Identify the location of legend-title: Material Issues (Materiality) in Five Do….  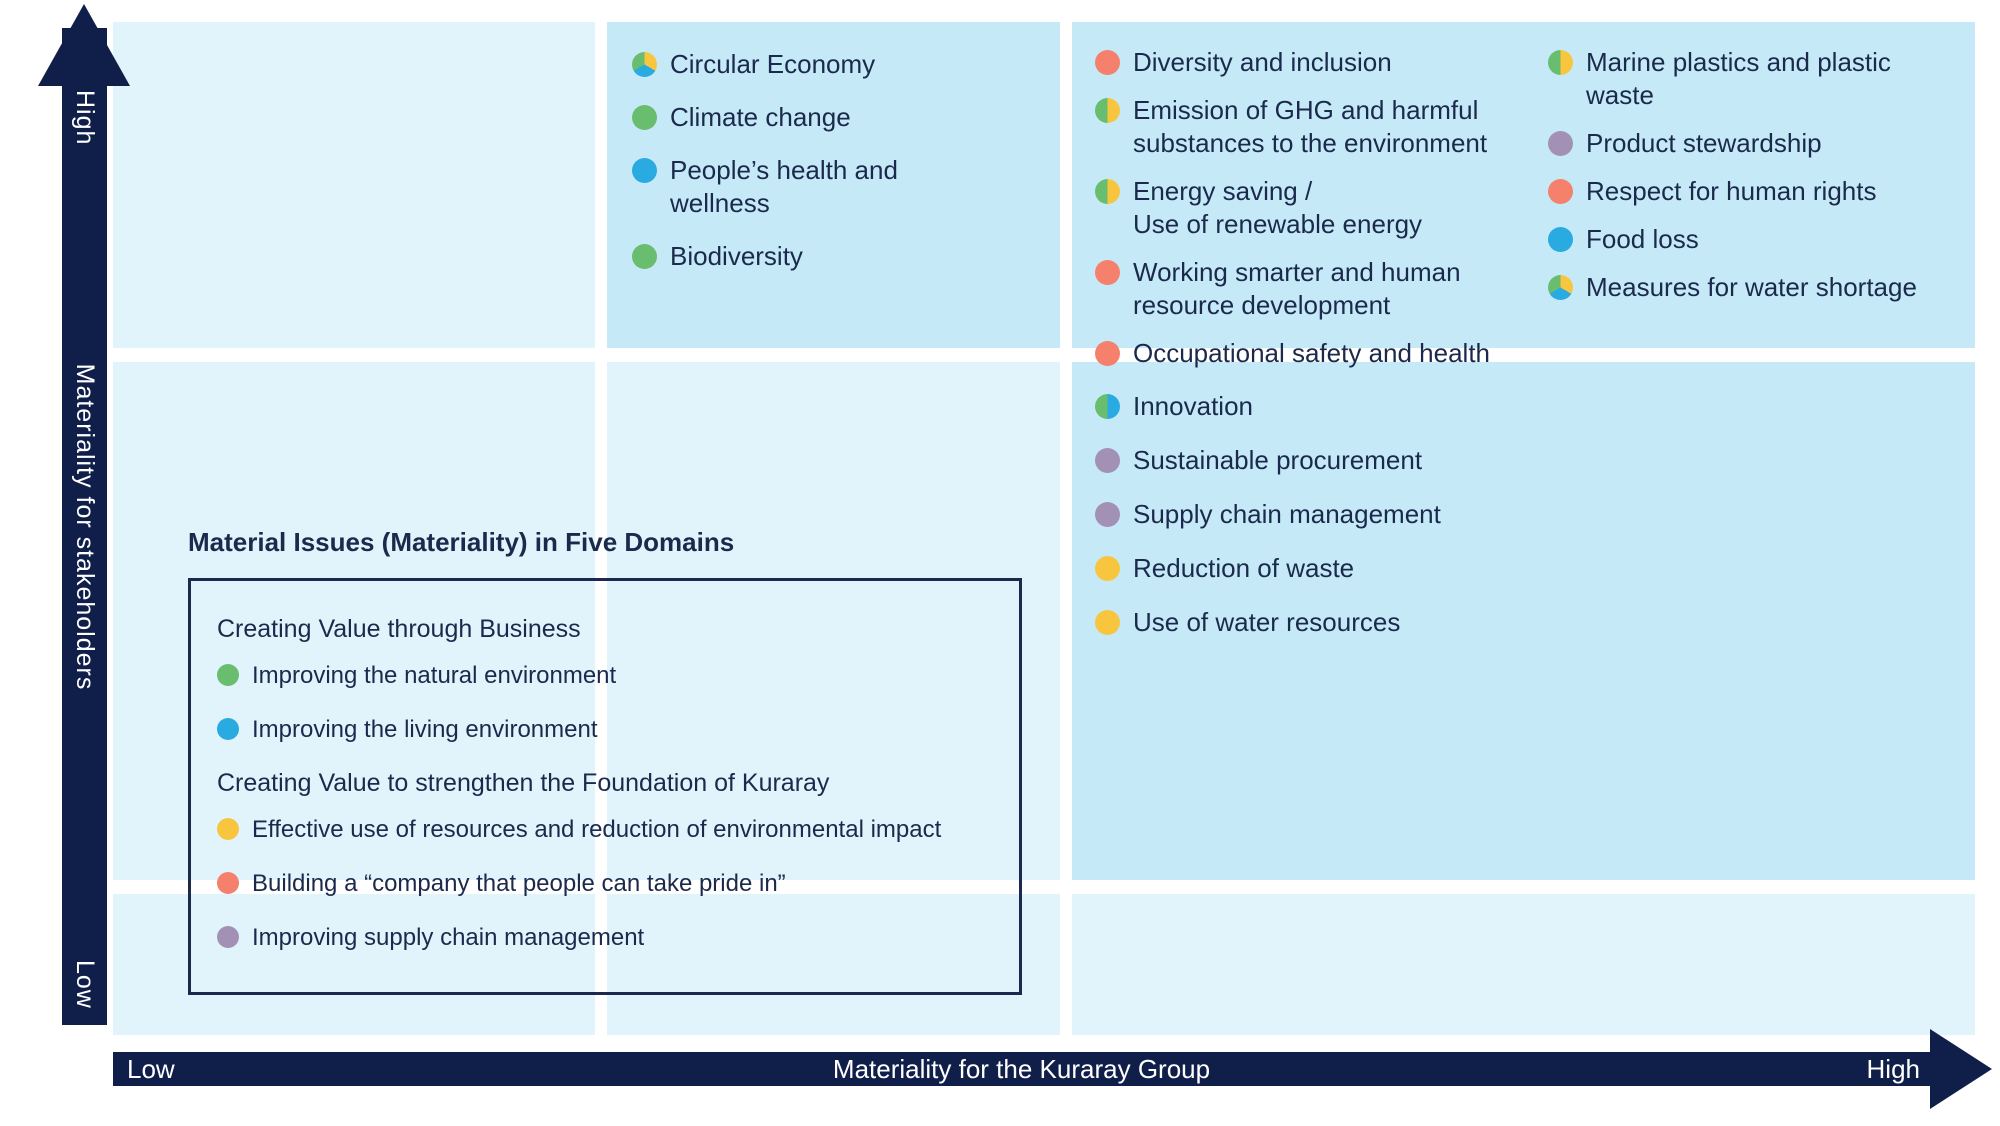
(461, 542).